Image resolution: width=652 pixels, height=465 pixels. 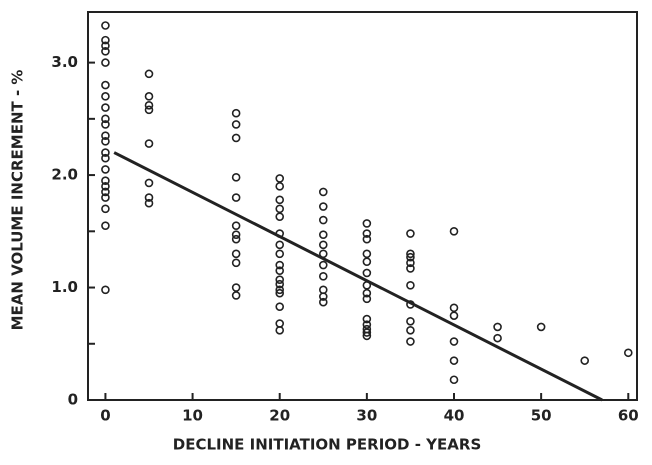 I want to click on x-tick-label: 10, so click(x=192, y=416).